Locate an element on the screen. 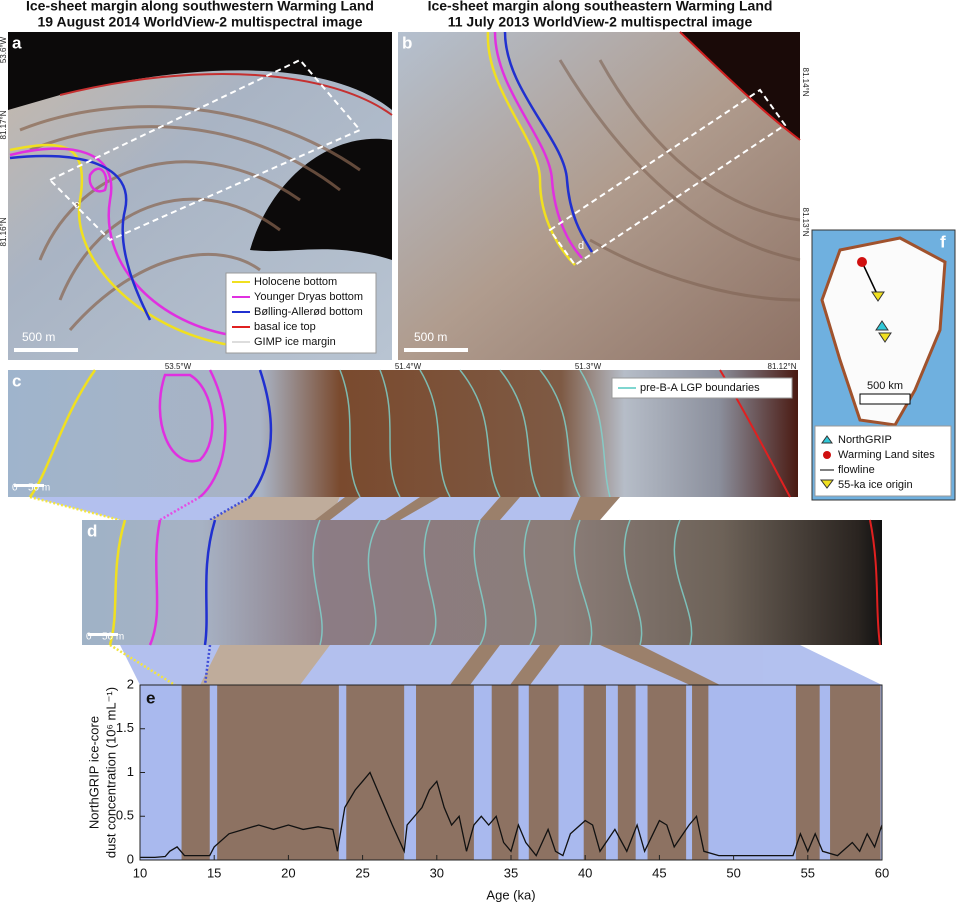 The image size is (960, 920). coord-label: 81.16°N is located at coordinates (4, 231).